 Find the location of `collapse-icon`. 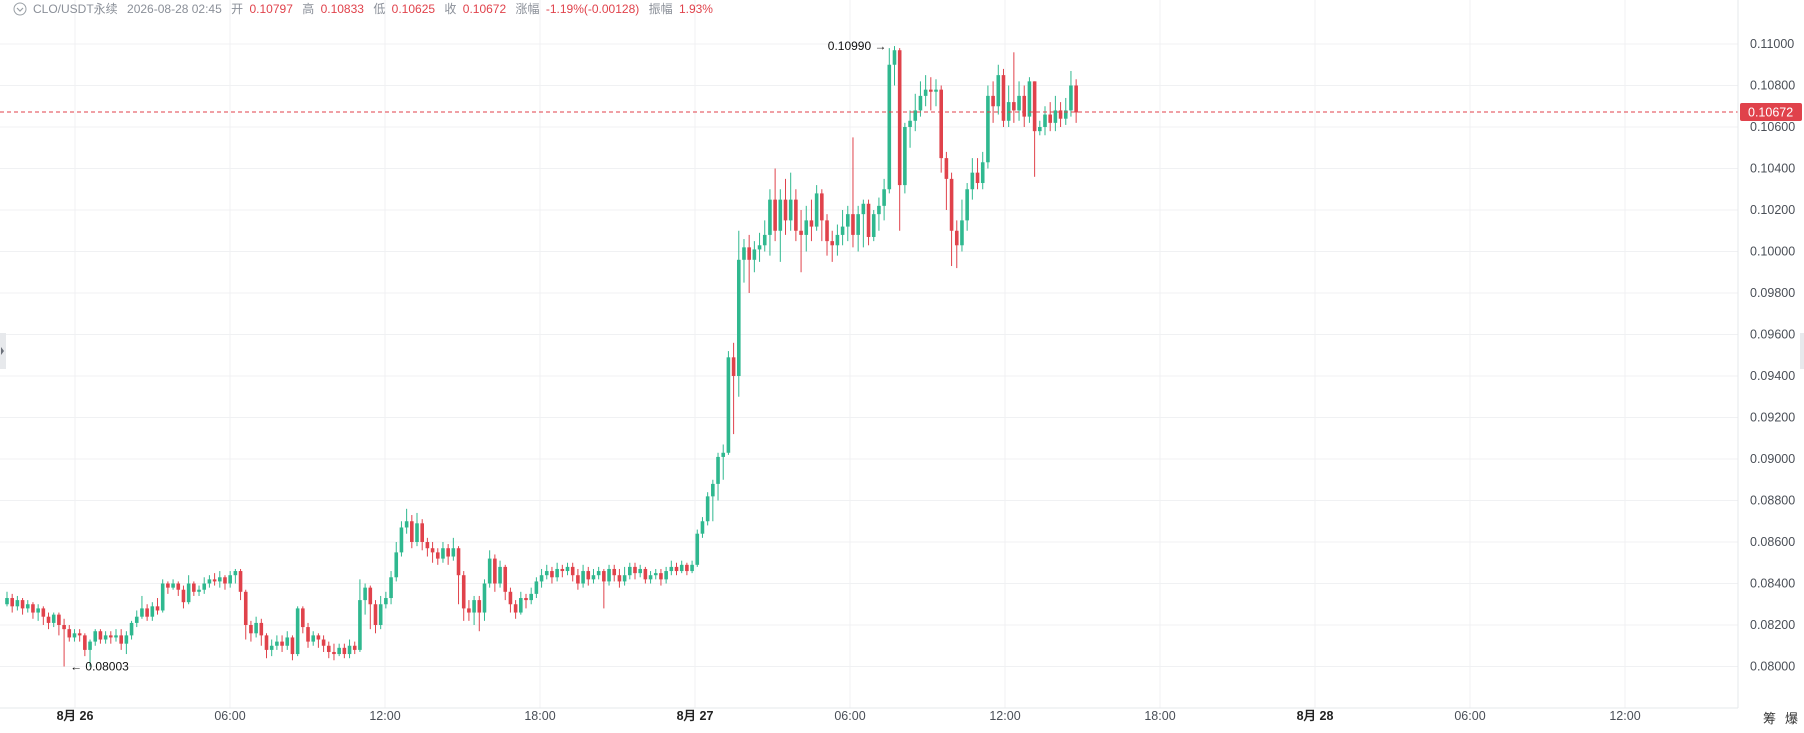

collapse-icon is located at coordinates (20, 9).